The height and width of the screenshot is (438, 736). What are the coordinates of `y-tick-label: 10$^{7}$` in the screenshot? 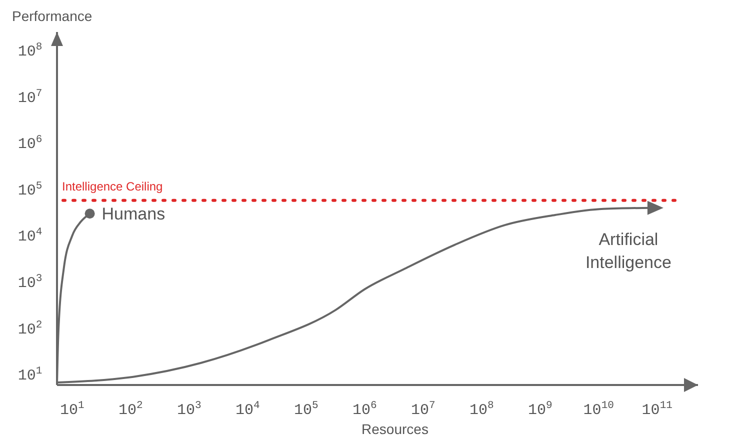 It's located at (30, 97).